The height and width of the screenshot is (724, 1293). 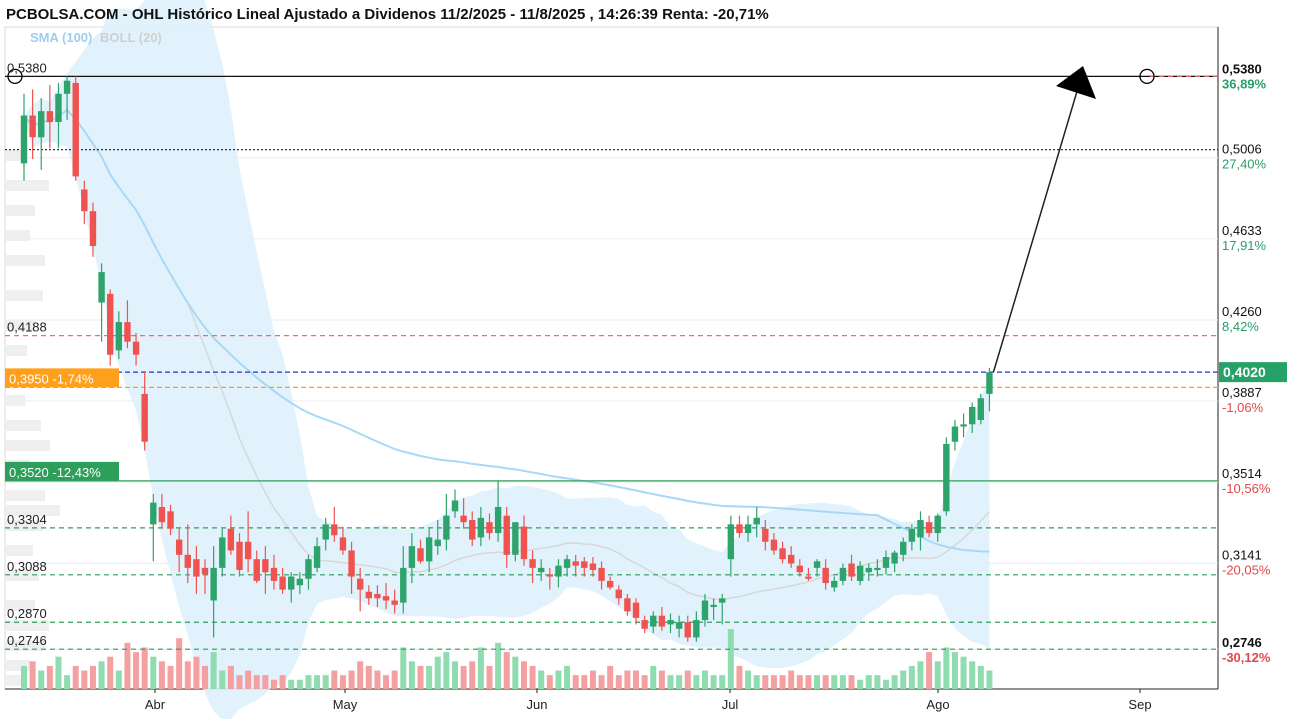 I want to click on y-tick-label: 0,5380, so click(x=1242, y=68).